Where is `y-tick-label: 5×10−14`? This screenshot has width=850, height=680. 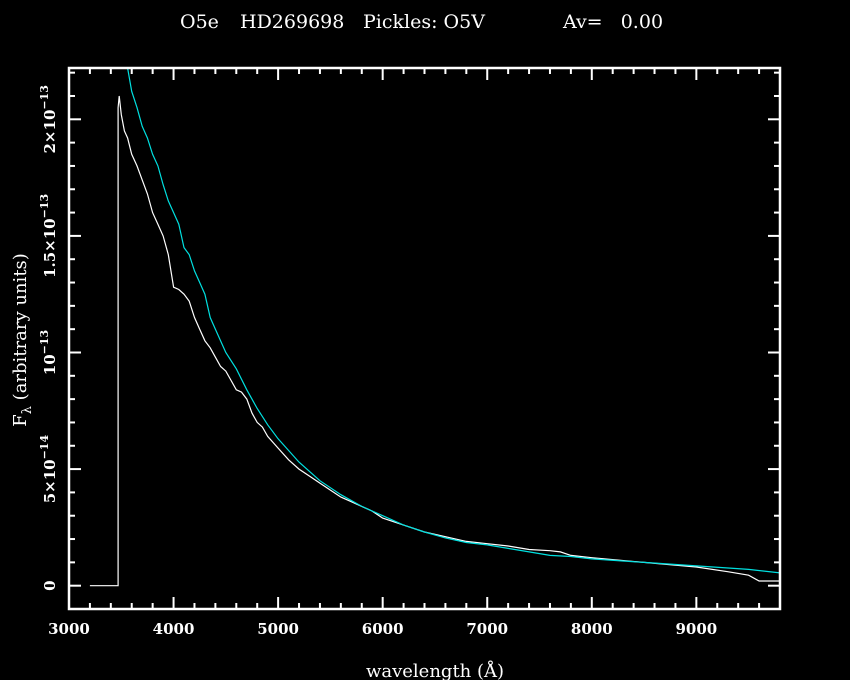
y-tick-label: 5×10−14 is located at coordinates (48, 469).